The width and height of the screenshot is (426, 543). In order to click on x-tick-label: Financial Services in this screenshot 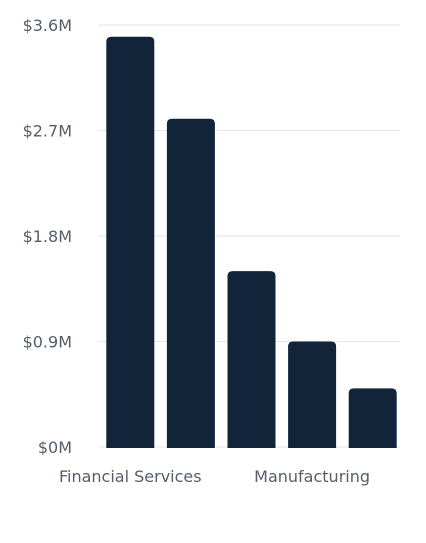, I will do `click(130, 476)`.